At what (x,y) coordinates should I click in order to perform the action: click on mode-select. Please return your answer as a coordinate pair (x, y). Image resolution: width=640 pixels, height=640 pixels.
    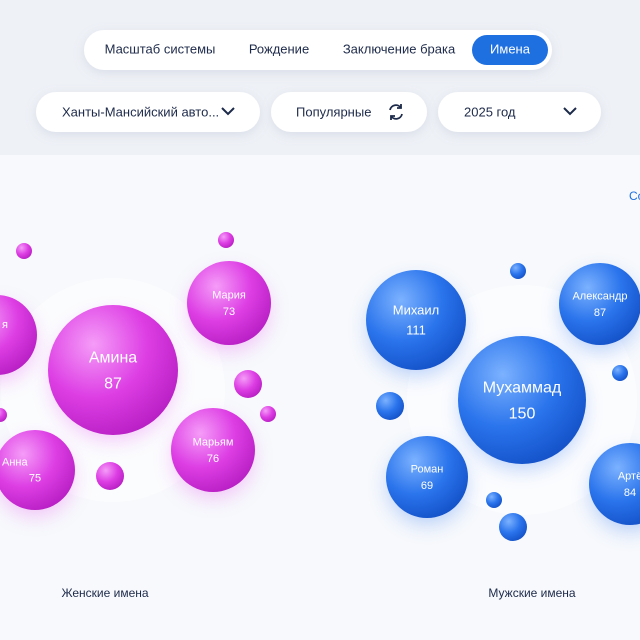
    Looking at the image, I should click on (349, 112).